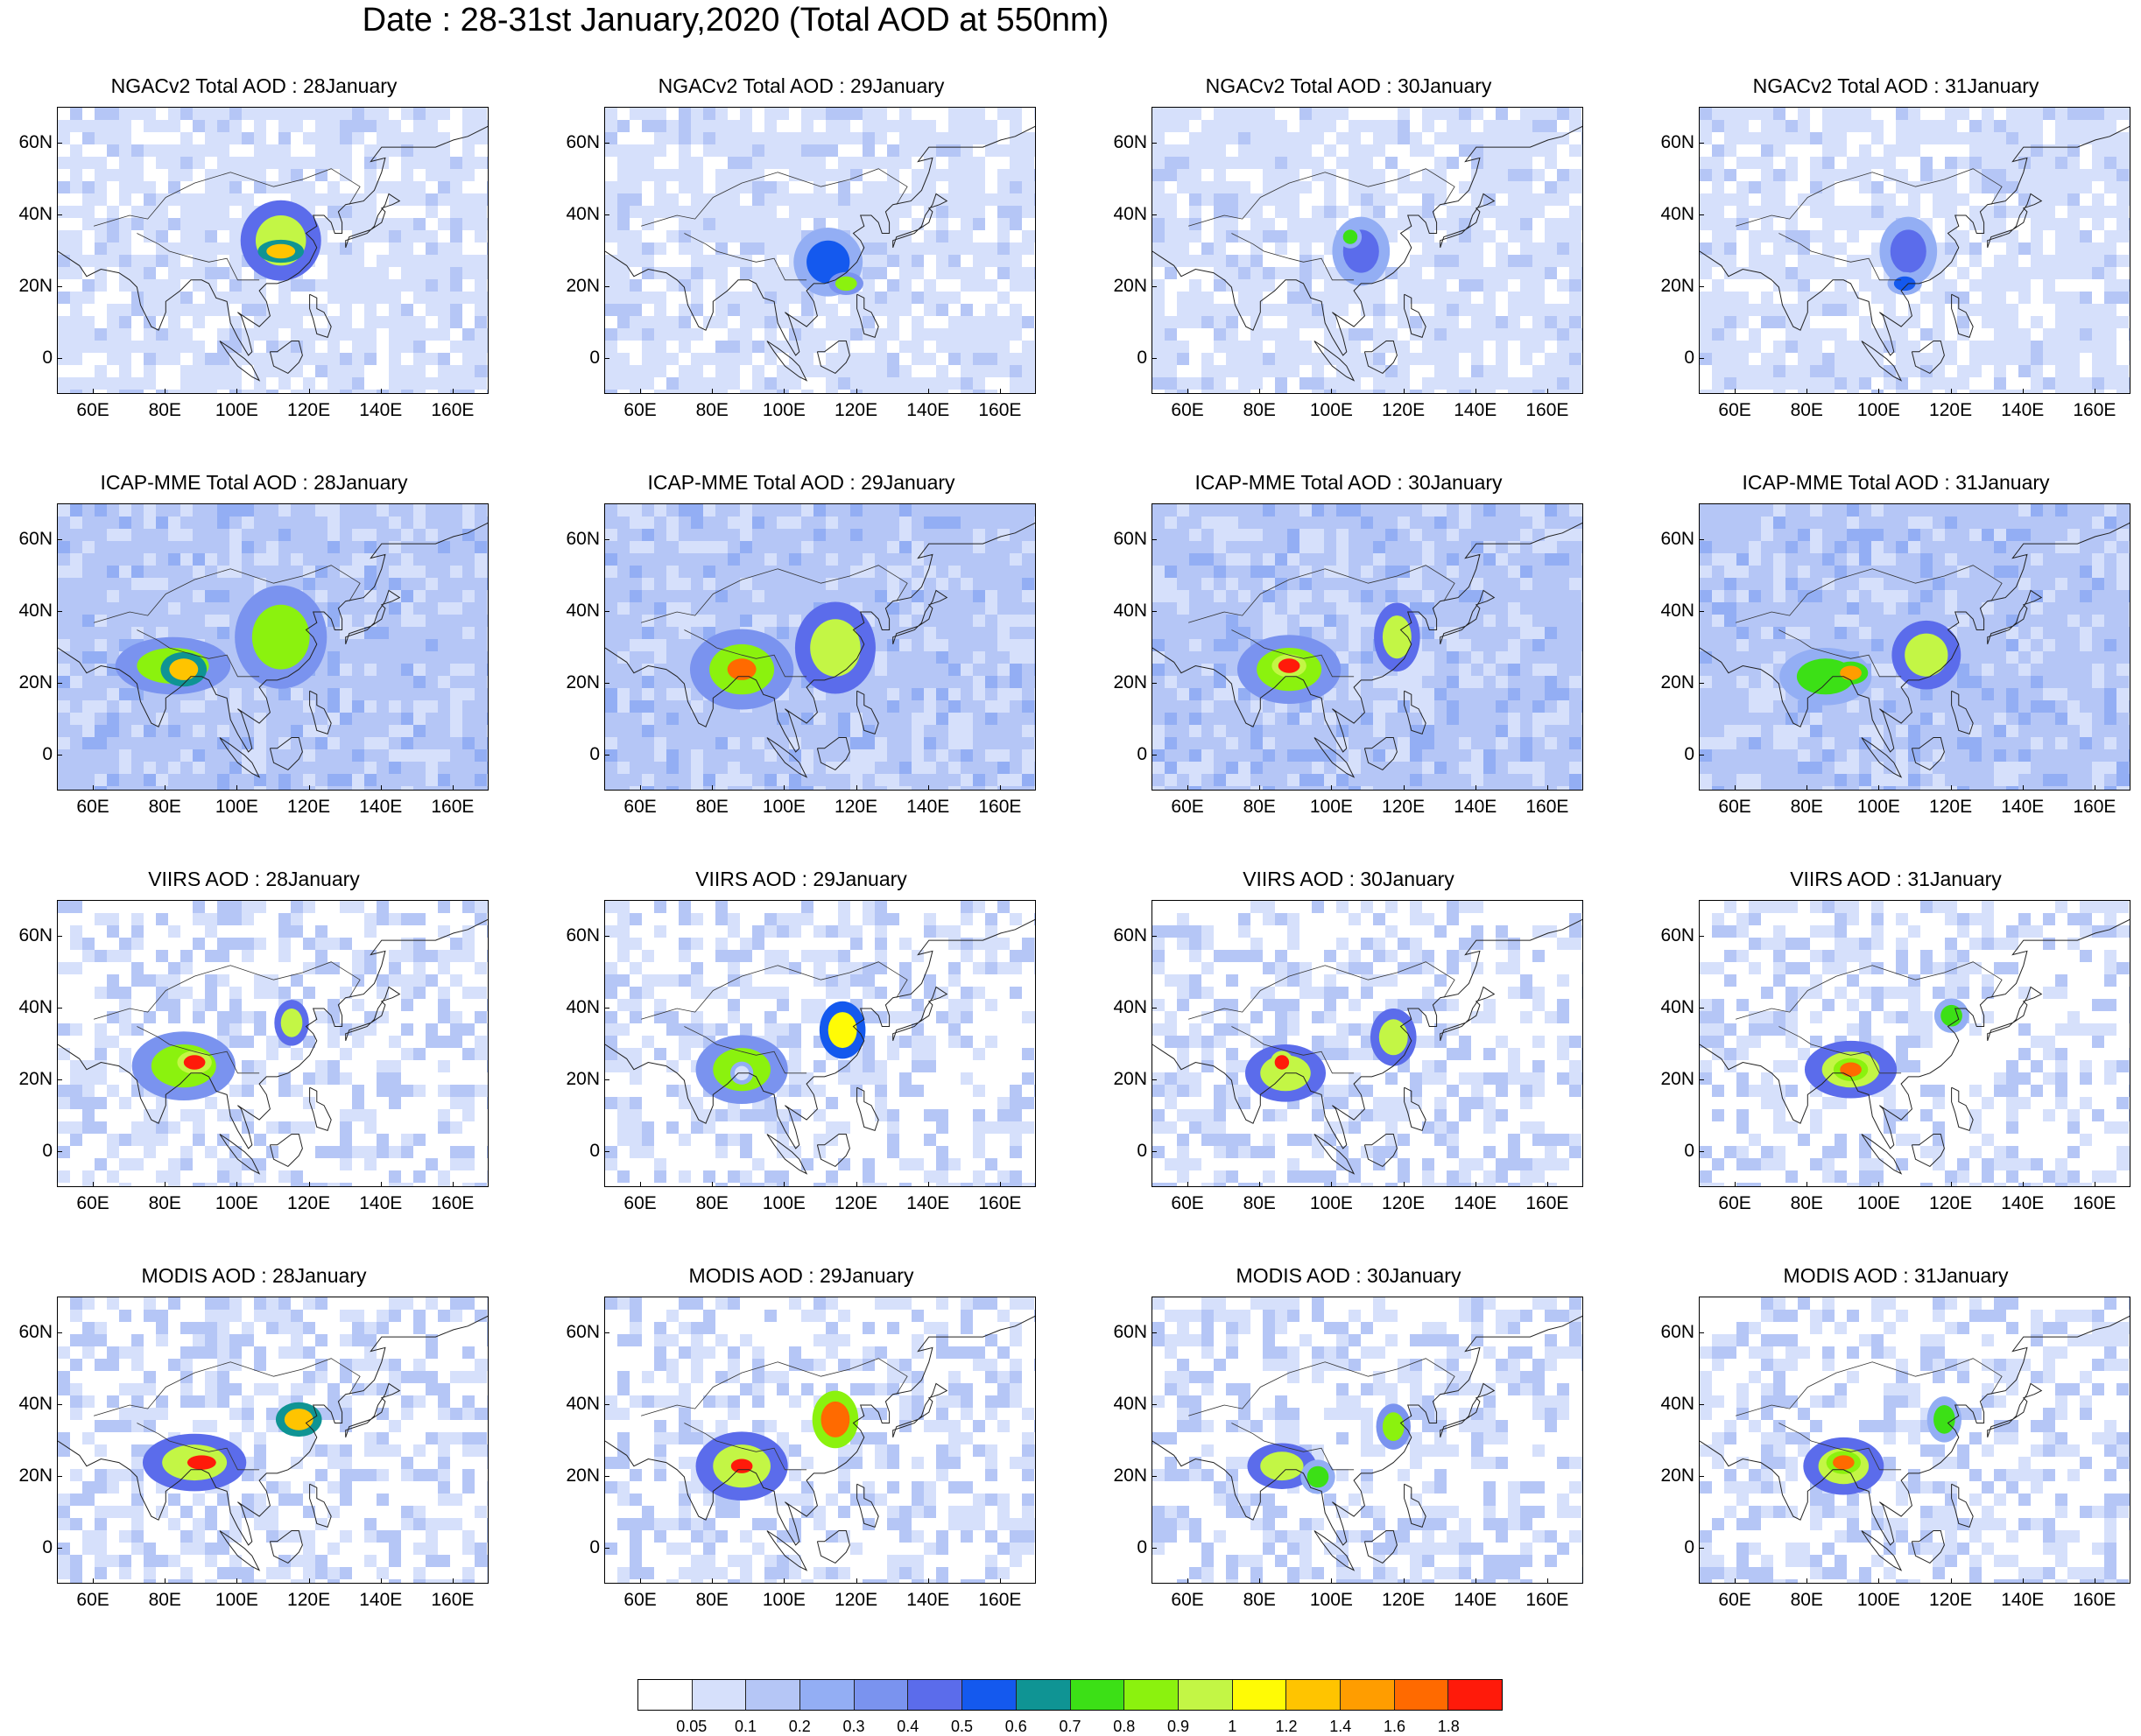  Describe the element at coordinates (1000, 788) in the screenshot. I see `longitude-tick` at that location.